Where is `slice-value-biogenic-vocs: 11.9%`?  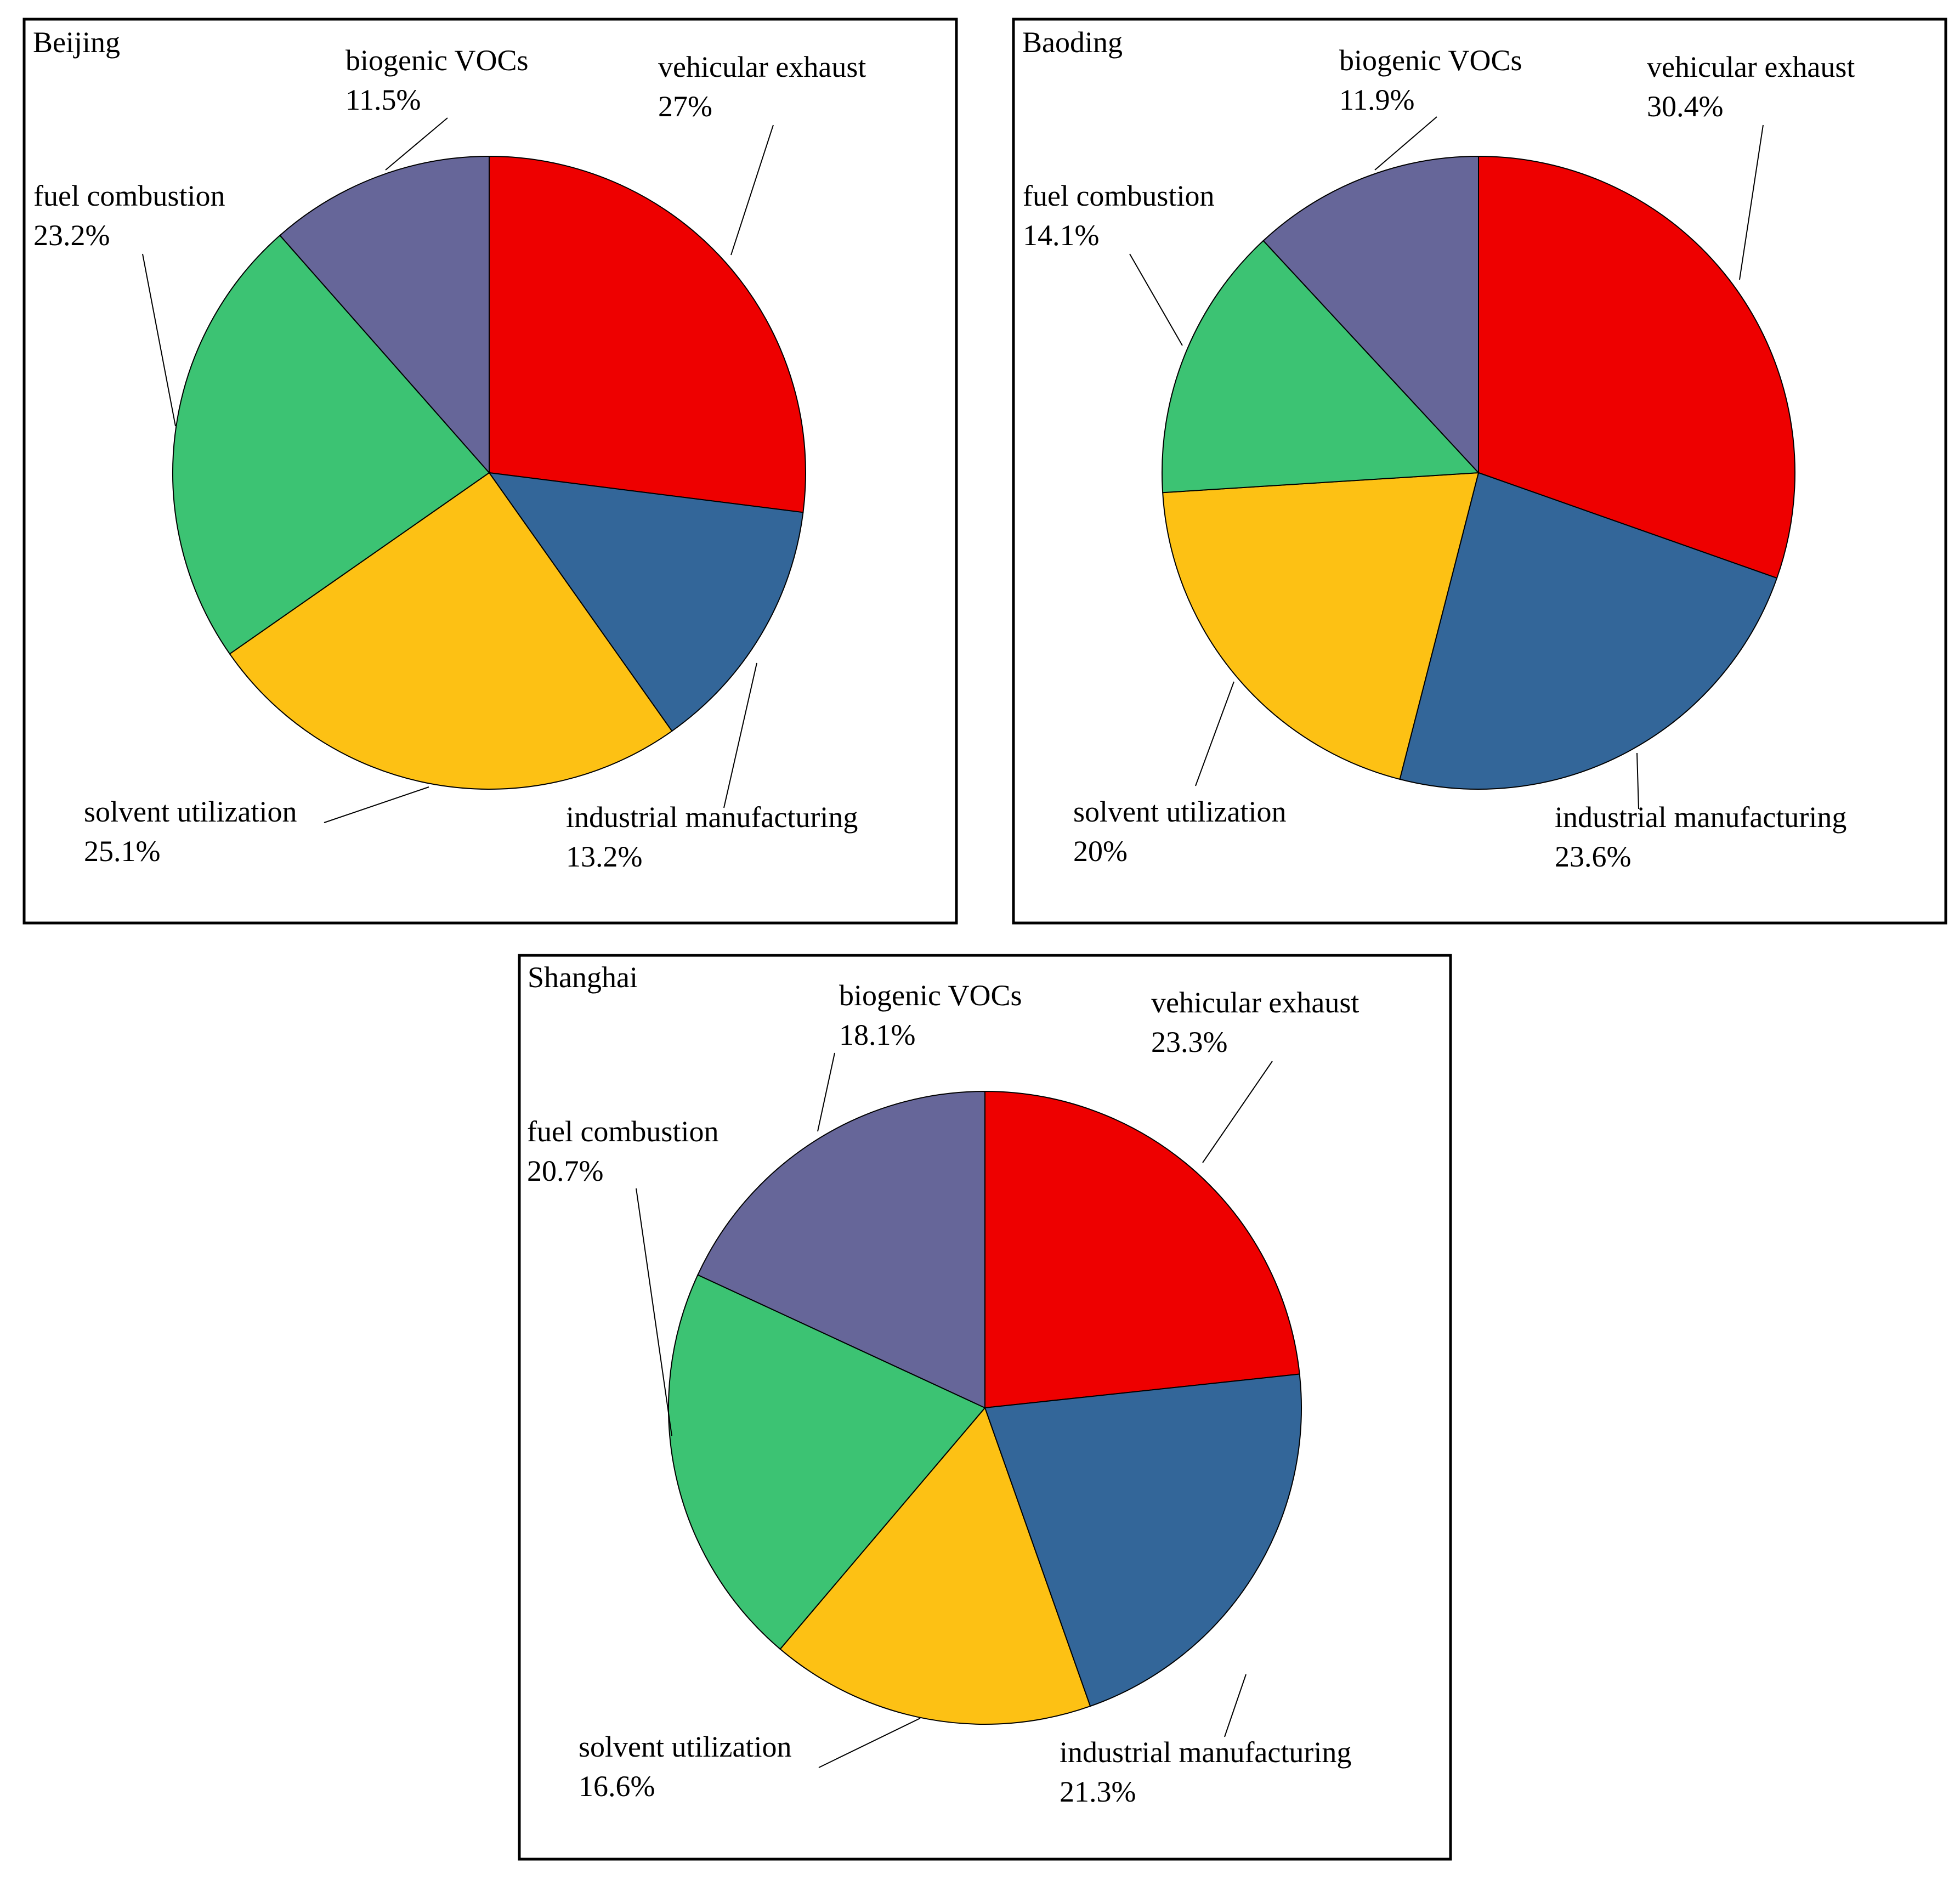
slice-value-biogenic-vocs: 11.9% is located at coordinates (1376, 100).